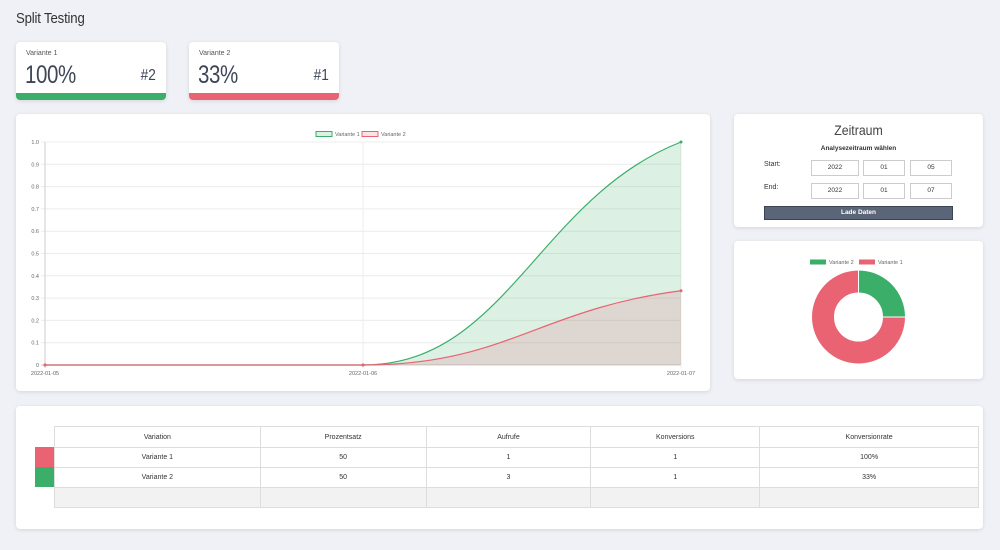 The height and width of the screenshot is (550, 1000). I want to click on y-tick-label: 0.2, so click(35, 321).